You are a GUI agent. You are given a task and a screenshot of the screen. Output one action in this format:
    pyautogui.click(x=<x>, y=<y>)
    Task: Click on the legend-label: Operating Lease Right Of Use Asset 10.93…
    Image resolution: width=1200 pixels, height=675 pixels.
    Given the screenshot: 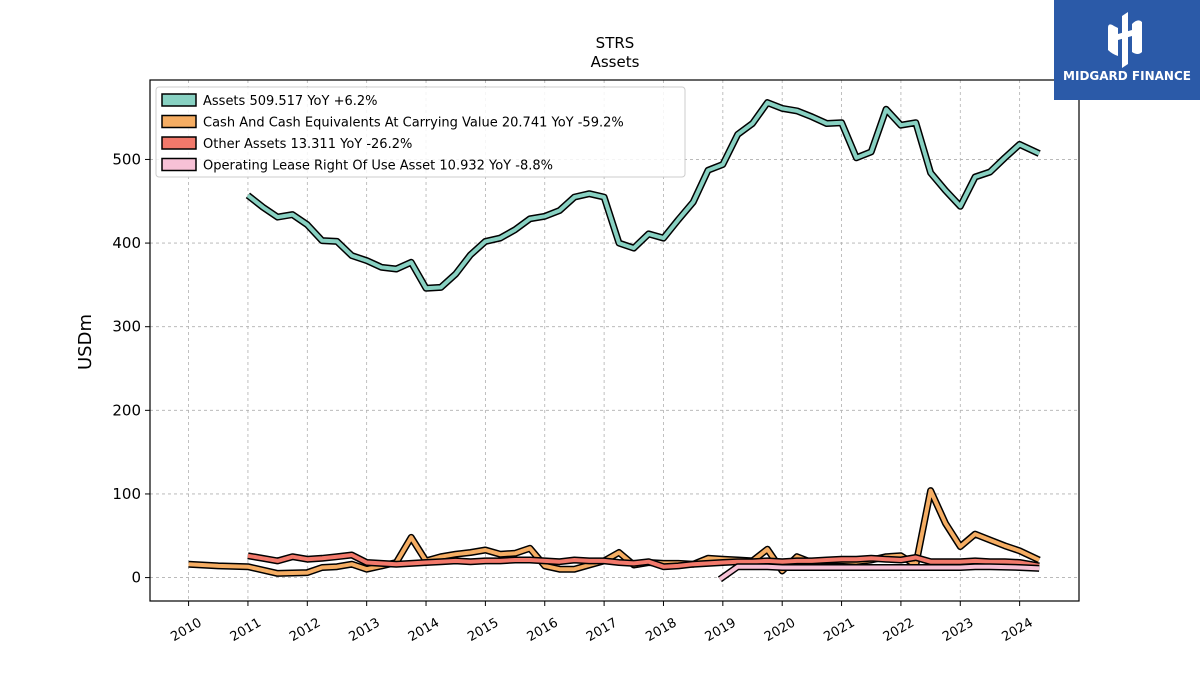 What is the action you would take?
    pyautogui.click(x=378, y=166)
    